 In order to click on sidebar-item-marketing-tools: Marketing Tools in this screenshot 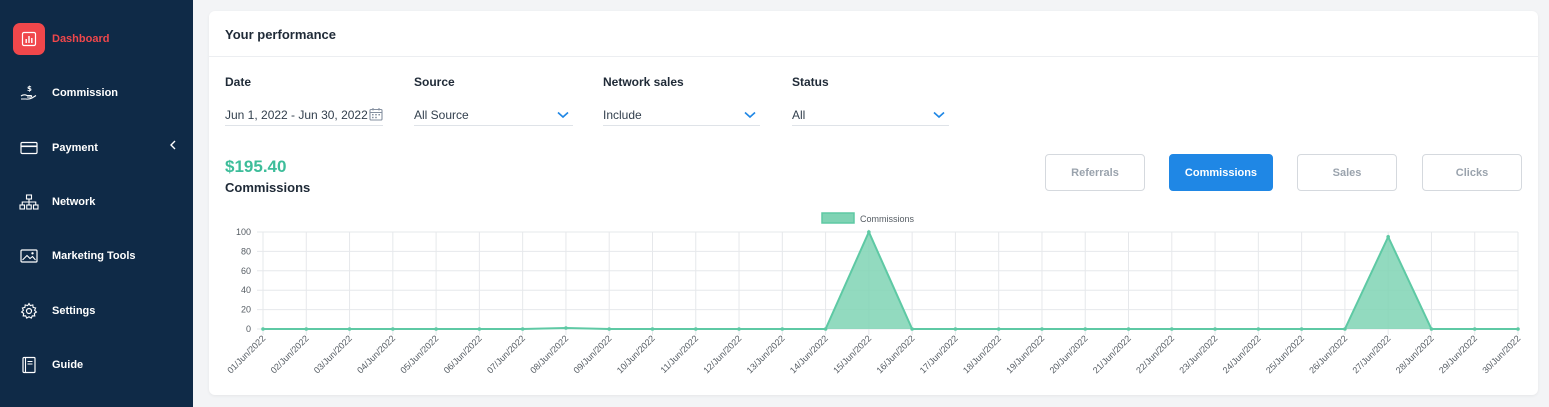, I will do `click(96, 256)`.